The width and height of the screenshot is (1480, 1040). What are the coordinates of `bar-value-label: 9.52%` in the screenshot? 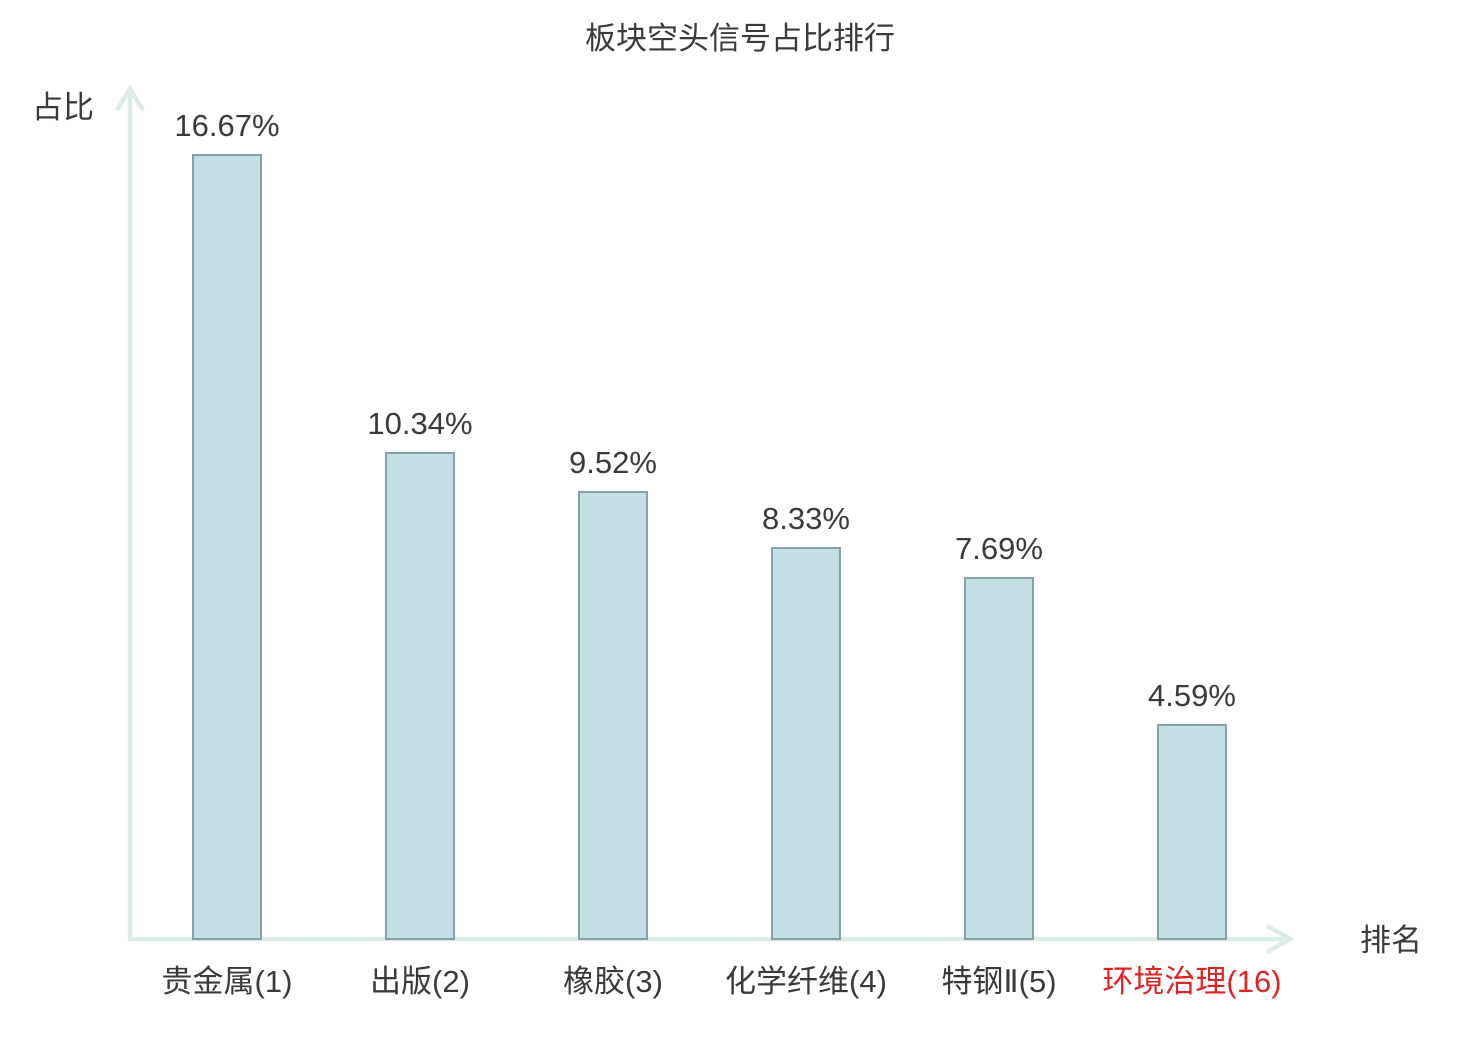 It's located at (613, 462).